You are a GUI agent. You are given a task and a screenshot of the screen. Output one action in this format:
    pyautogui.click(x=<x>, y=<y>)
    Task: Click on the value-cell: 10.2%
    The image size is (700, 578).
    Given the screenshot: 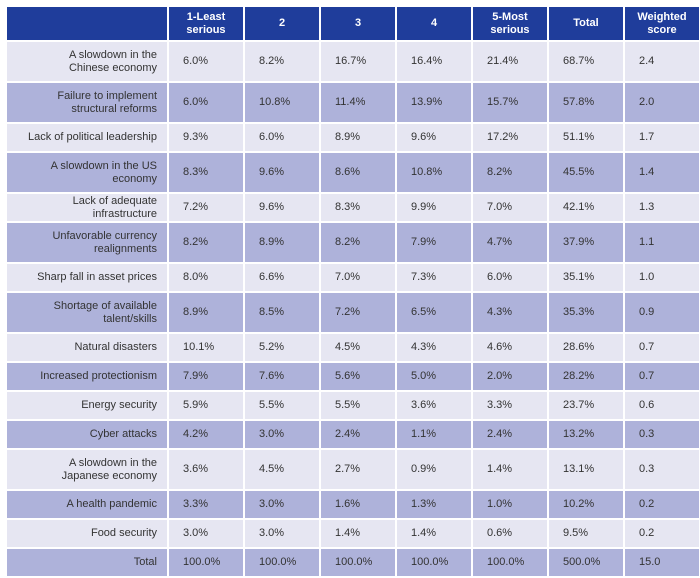 What is the action you would take?
    pyautogui.click(x=586, y=504)
    